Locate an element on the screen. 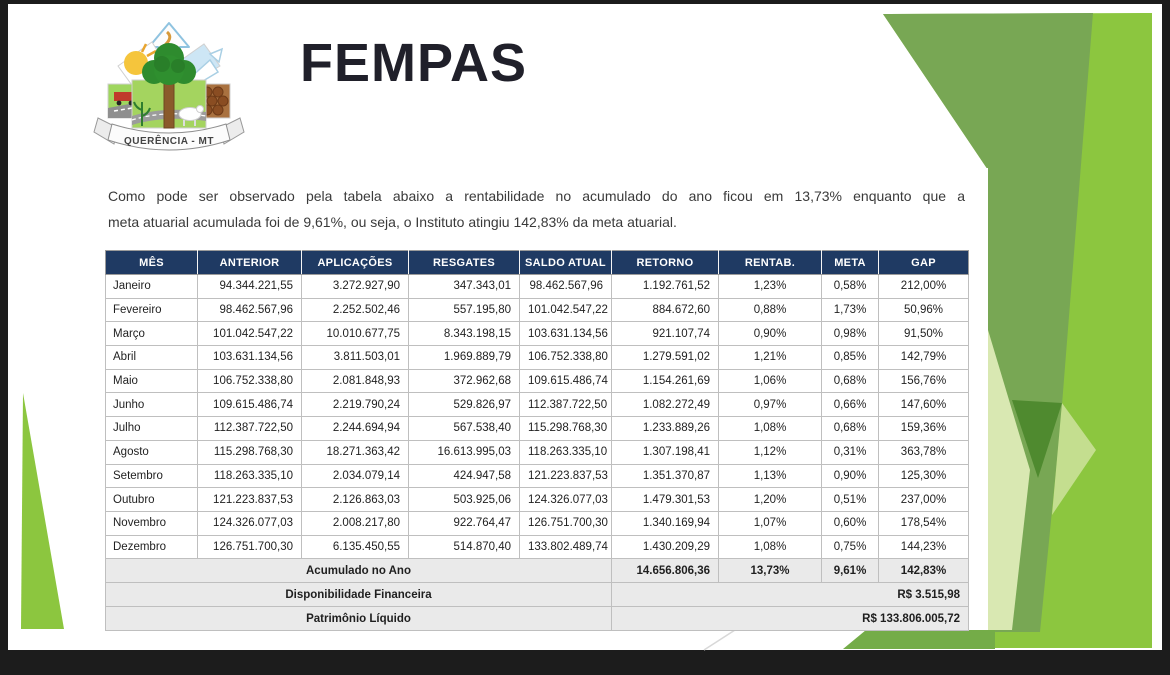  col-header-saldo-atual: SALDO ATUAL is located at coordinates (565, 262).